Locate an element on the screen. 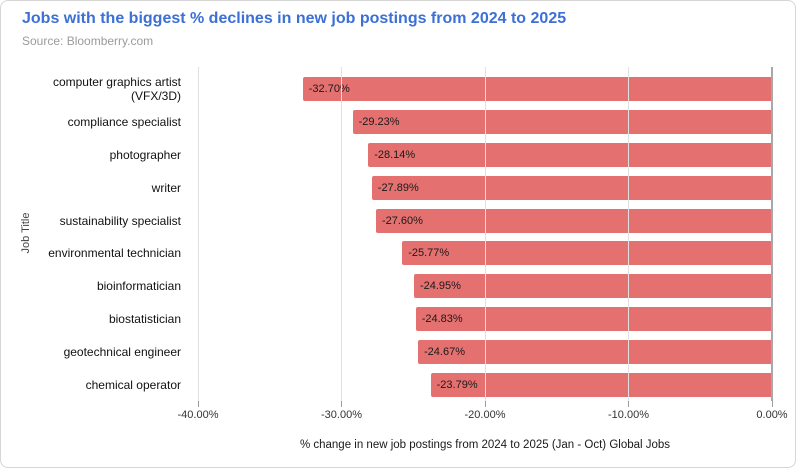 The image size is (796, 468). bar-row: -23.79% is located at coordinates (485, 384).